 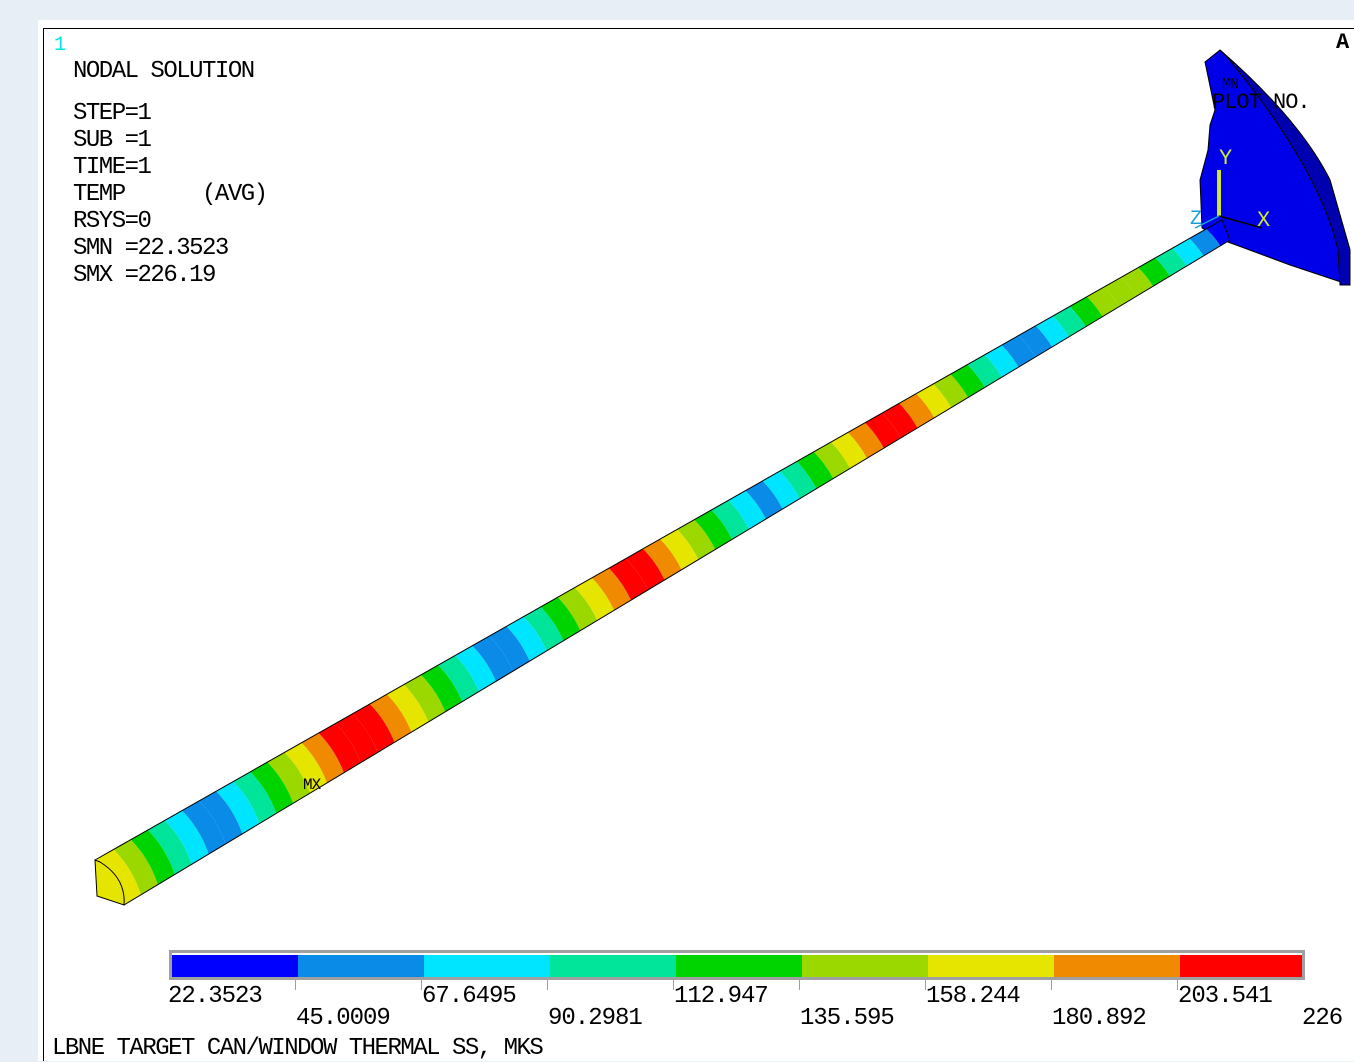 I want to click on legend-label-6: 135.595, so click(x=847, y=1018).